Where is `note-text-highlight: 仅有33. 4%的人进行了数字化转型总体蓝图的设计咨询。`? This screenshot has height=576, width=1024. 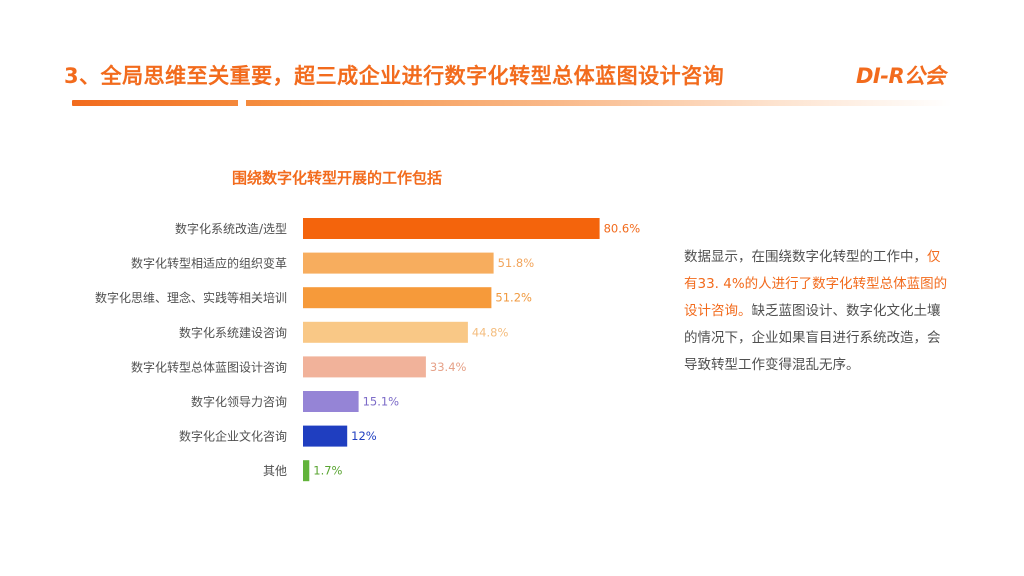 note-text-highlight: 仅有33. 4%的人进行了数字化转型总体蓝图的设计咨询。 is located at coordinates (816, 284).